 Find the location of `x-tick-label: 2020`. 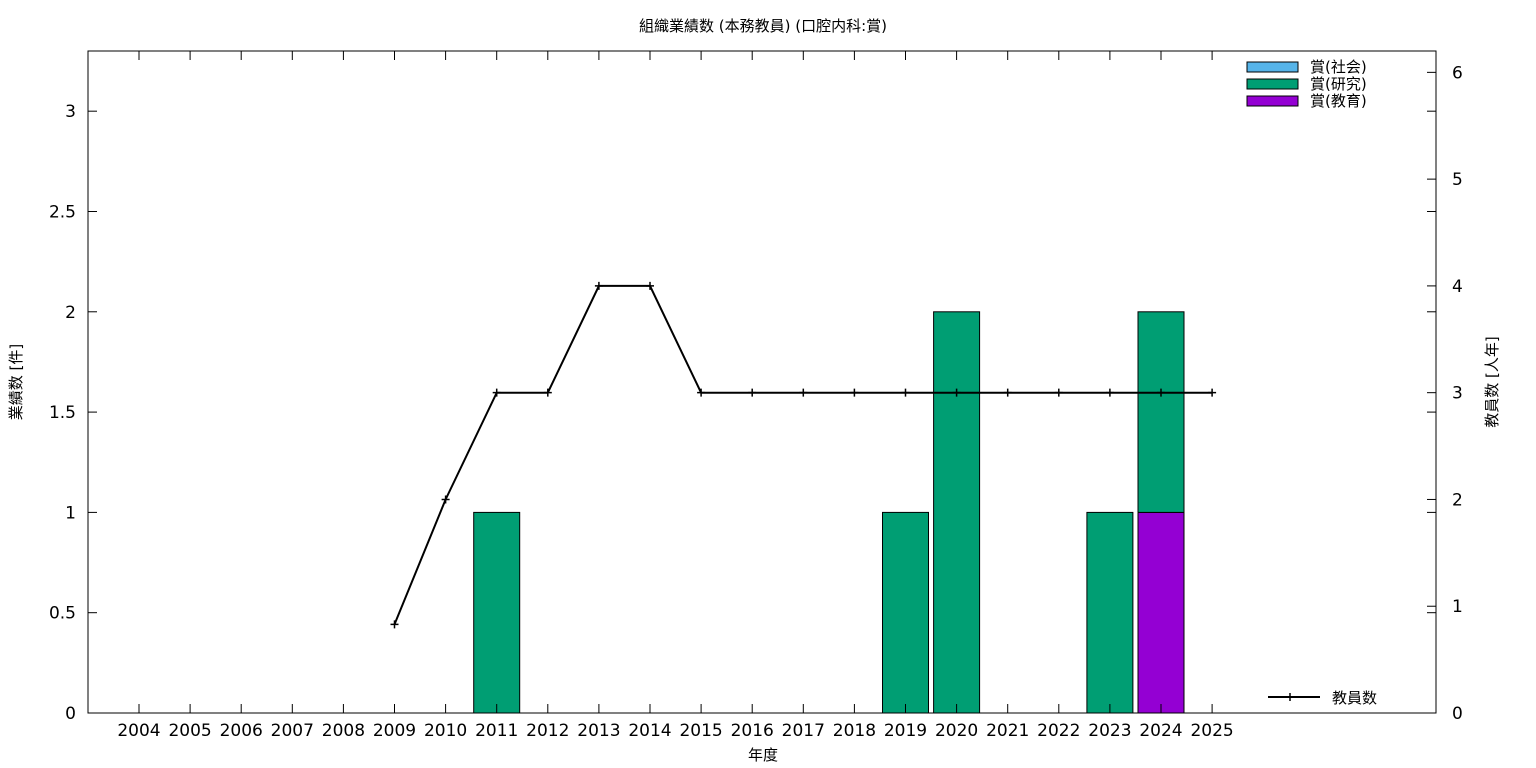

x-tick-label: 2020 is located at coordinates (956, 731).